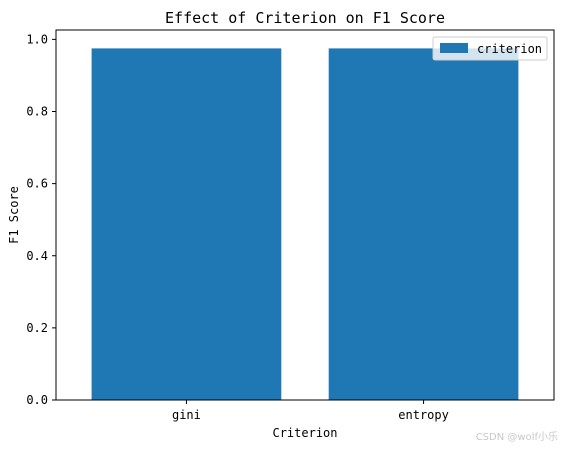 This screenshot has height=449, width=564. Describe the element at coordinates (186, 415) in the screenshot. I see `x-tick-label: gini` at that location.